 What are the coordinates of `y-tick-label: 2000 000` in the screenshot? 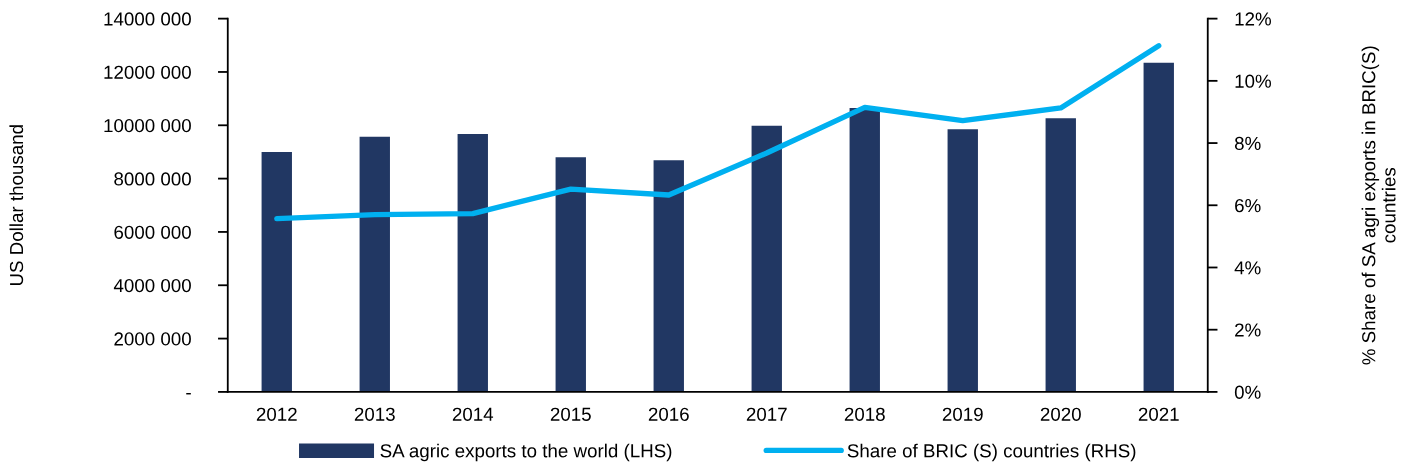 It's located at (152, 339).